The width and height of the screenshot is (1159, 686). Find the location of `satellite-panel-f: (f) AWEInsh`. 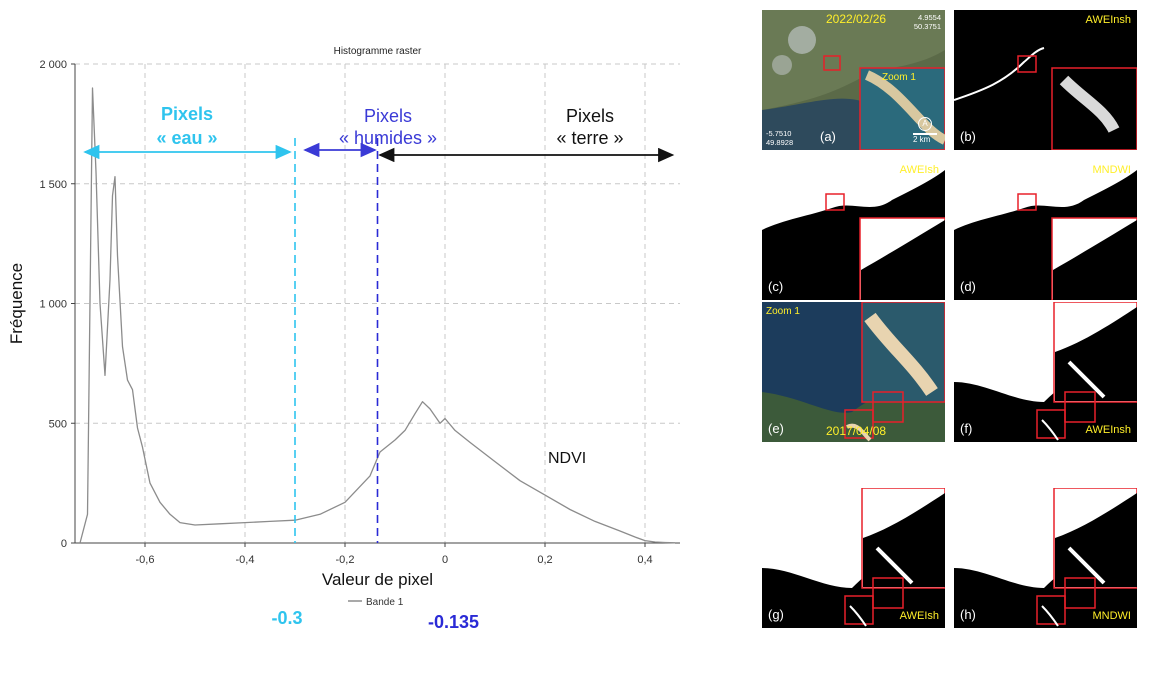

satellite-panel-f: (f) AWEInsh is located at coordinates (1045, 372).